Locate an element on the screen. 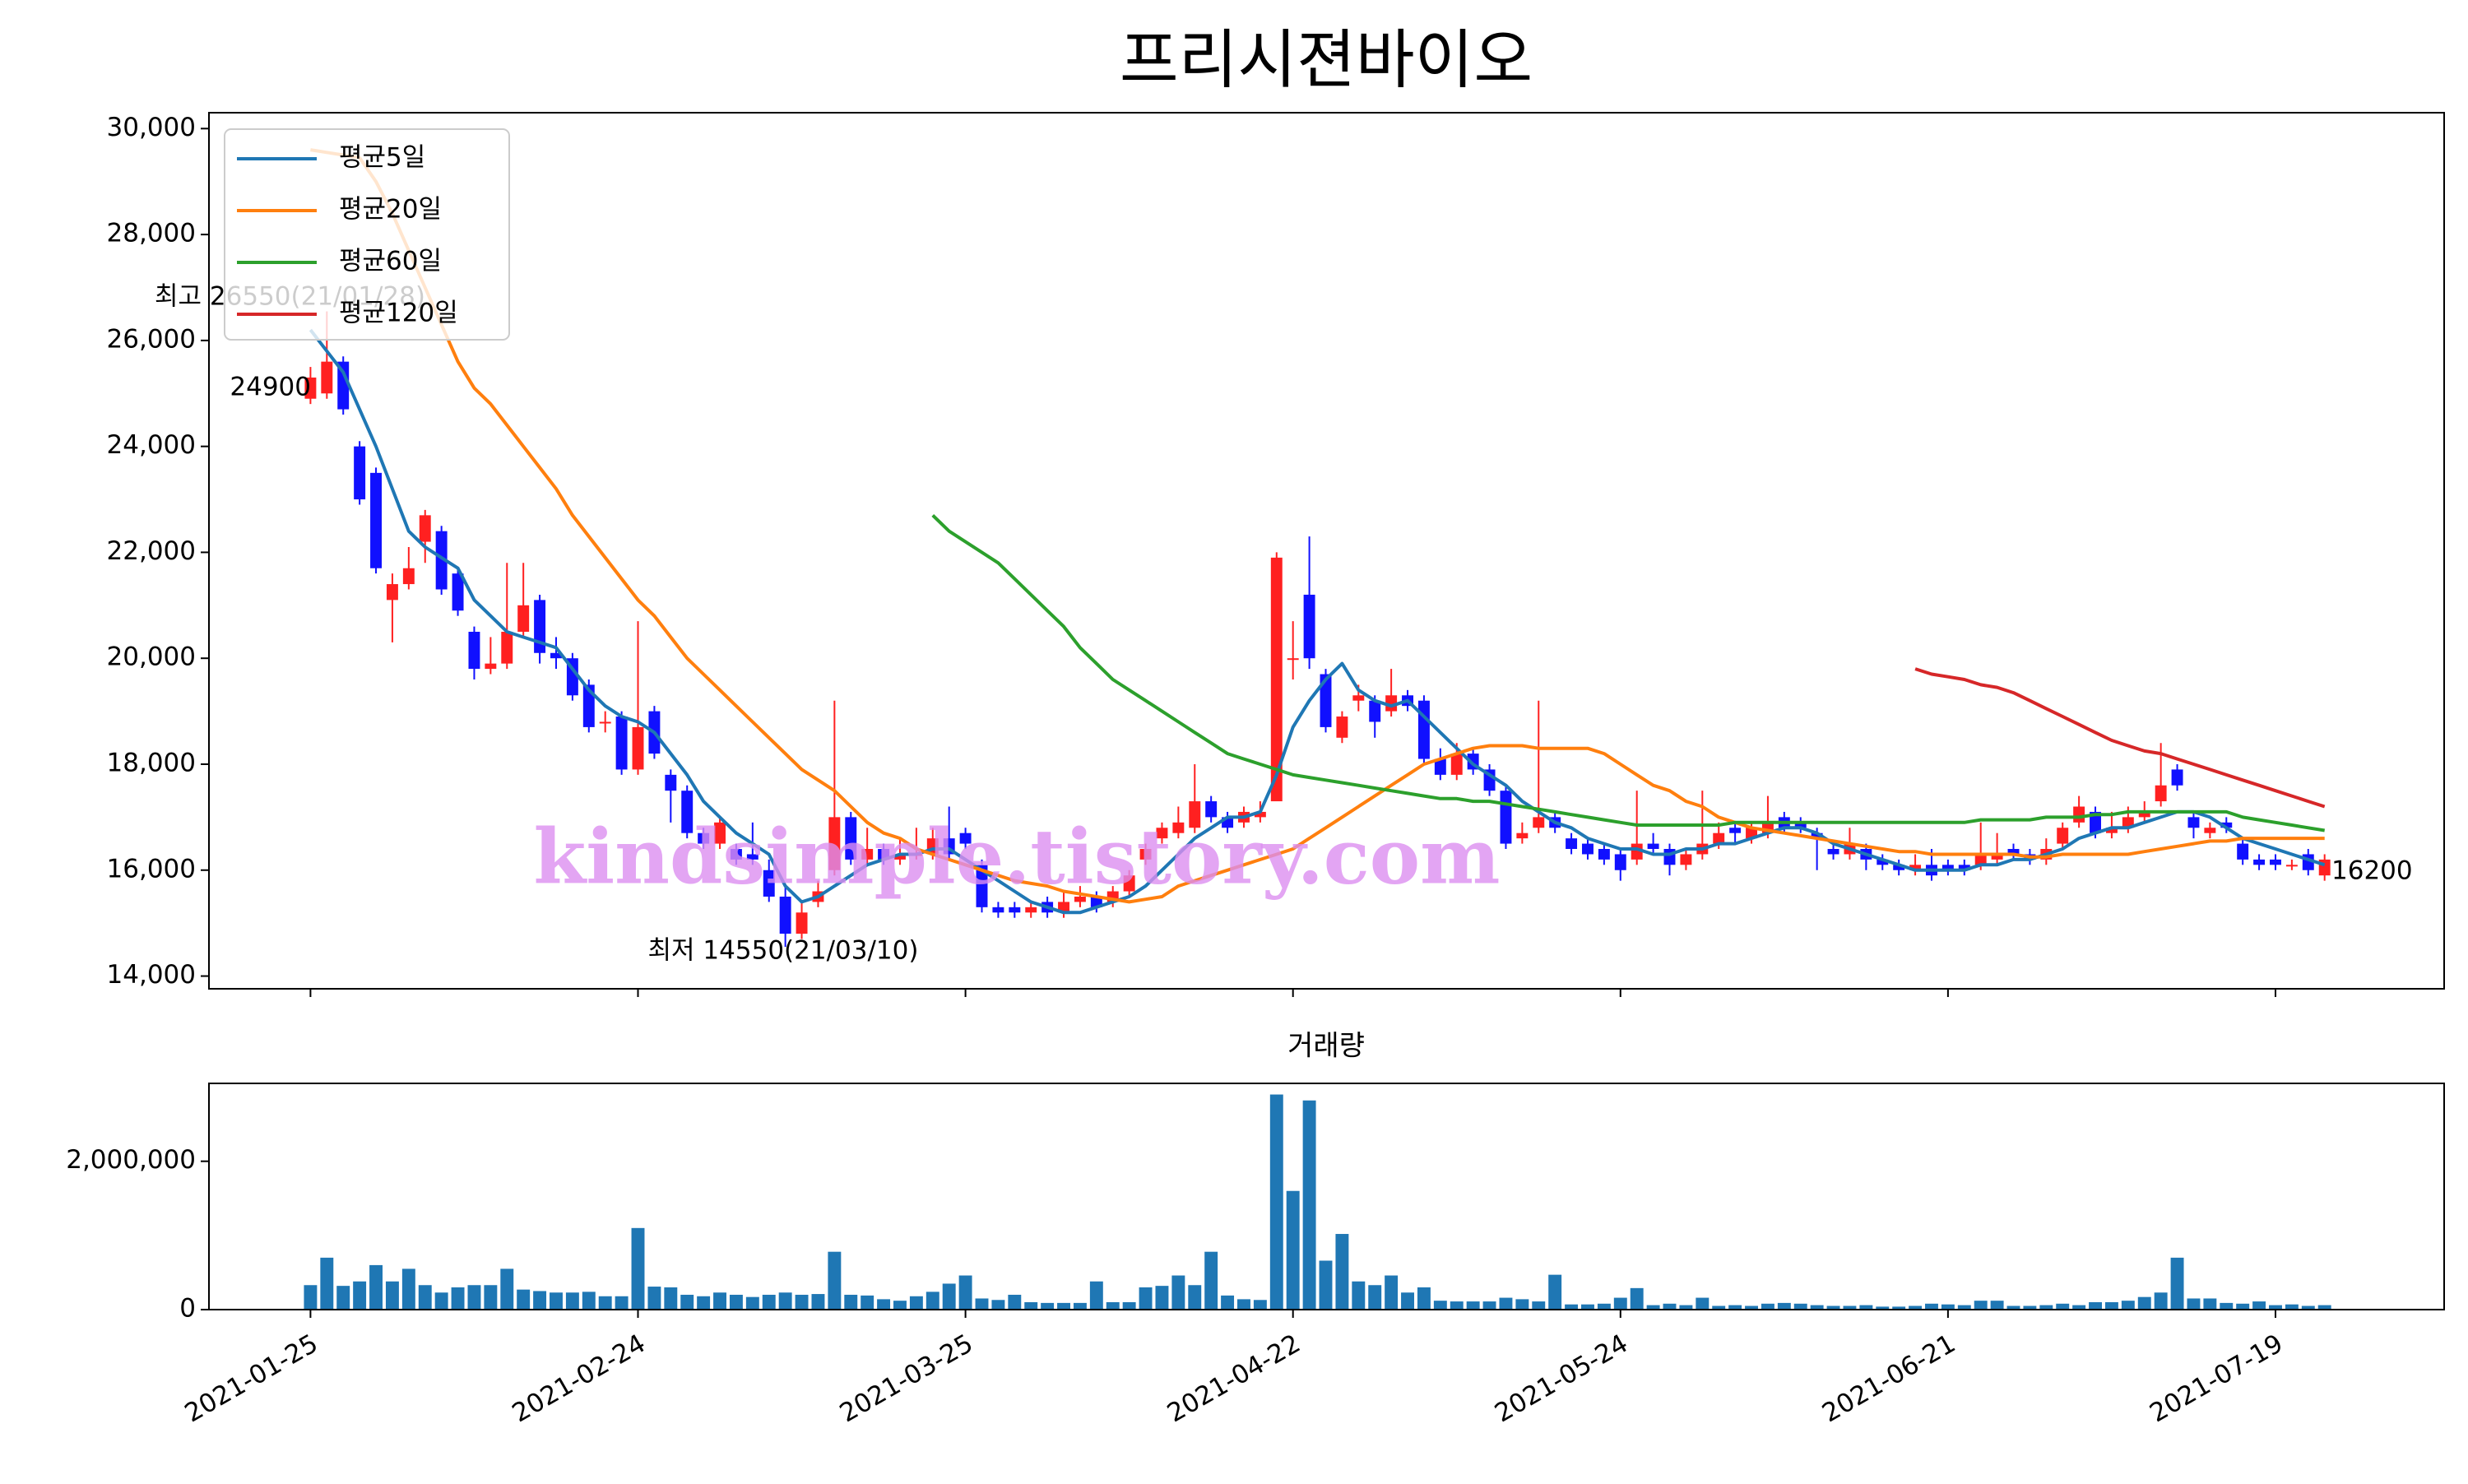  legend-label: 평균120일 is located at coordinates (398, 313).